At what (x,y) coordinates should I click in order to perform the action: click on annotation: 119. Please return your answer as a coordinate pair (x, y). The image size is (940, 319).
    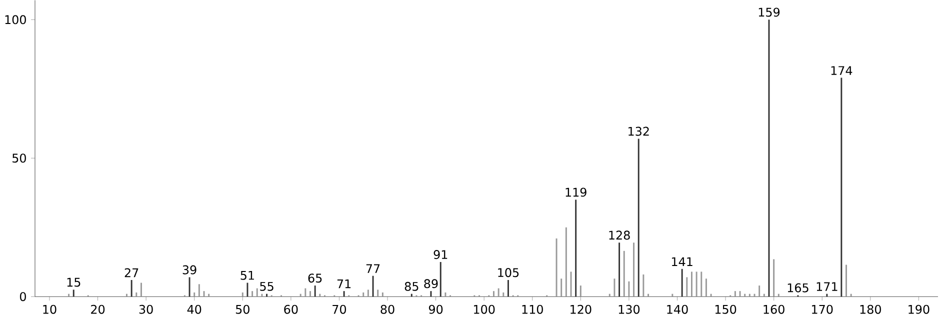
    Looking at the image, I should click on (576, 193).